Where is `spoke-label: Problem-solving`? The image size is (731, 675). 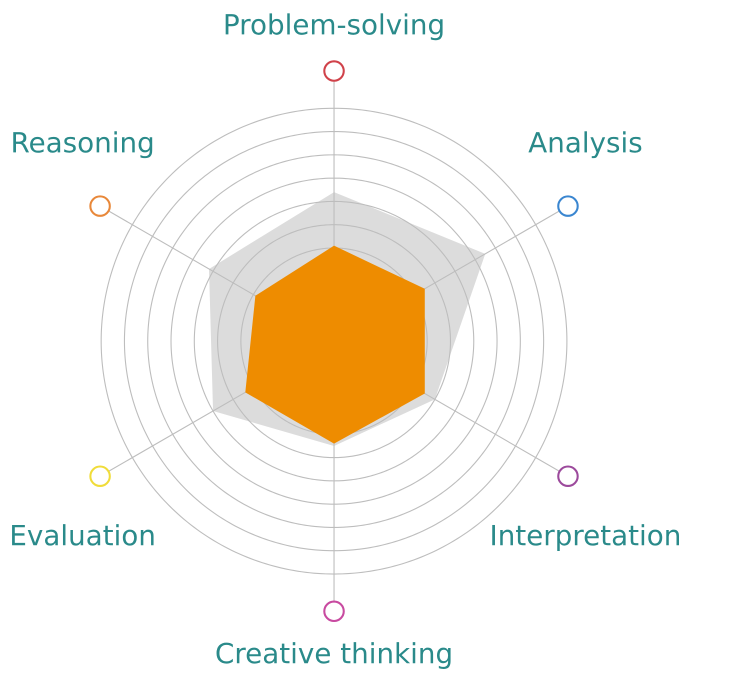
spoke-label: Problem-solving is located at coordinates (334, 26).